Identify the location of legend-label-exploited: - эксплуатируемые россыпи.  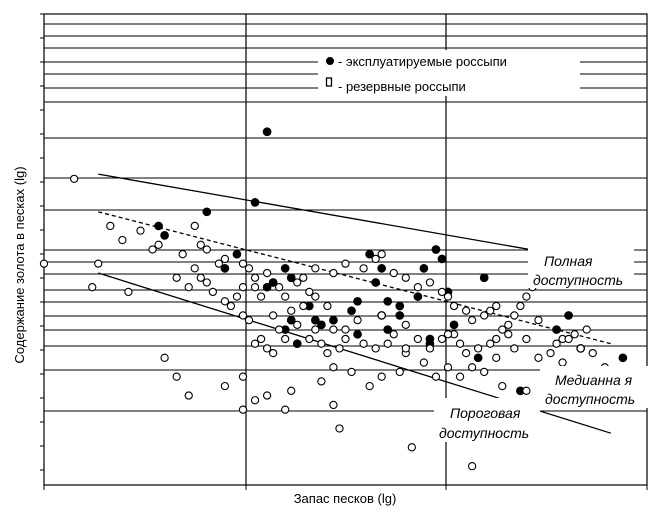
(422, 61).